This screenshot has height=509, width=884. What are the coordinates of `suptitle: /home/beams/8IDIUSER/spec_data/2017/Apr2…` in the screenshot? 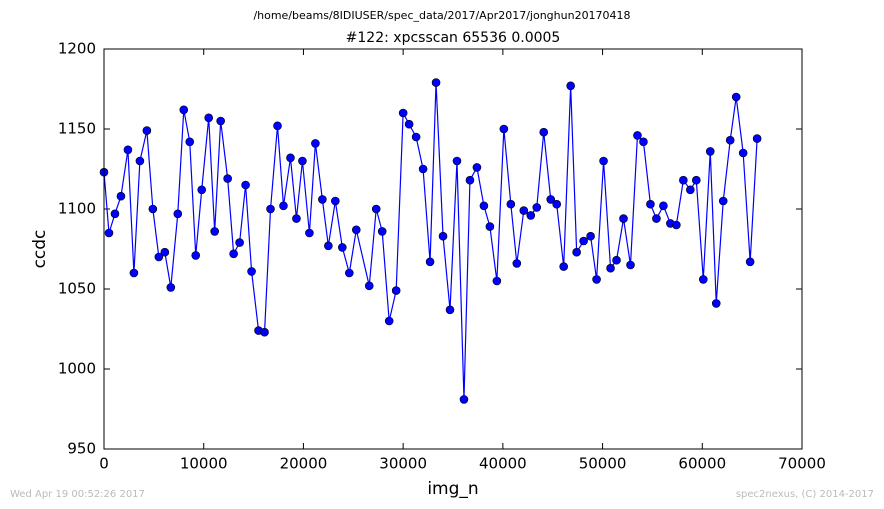 It's located at (441, 15).